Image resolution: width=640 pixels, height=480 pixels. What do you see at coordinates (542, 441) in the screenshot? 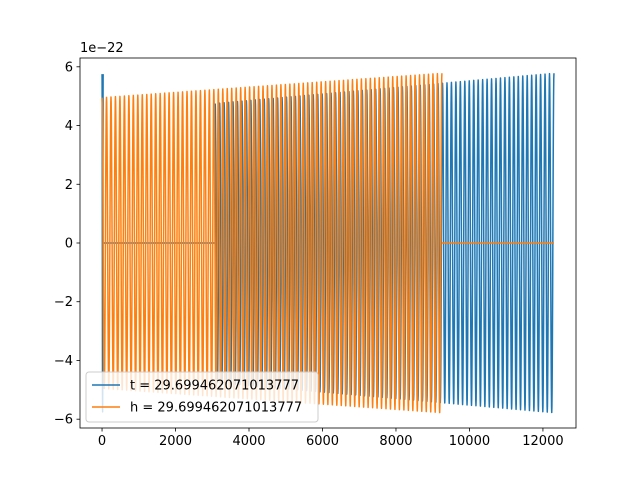
I see `x-tick-label: 12000` at bounding box center [542, 441].